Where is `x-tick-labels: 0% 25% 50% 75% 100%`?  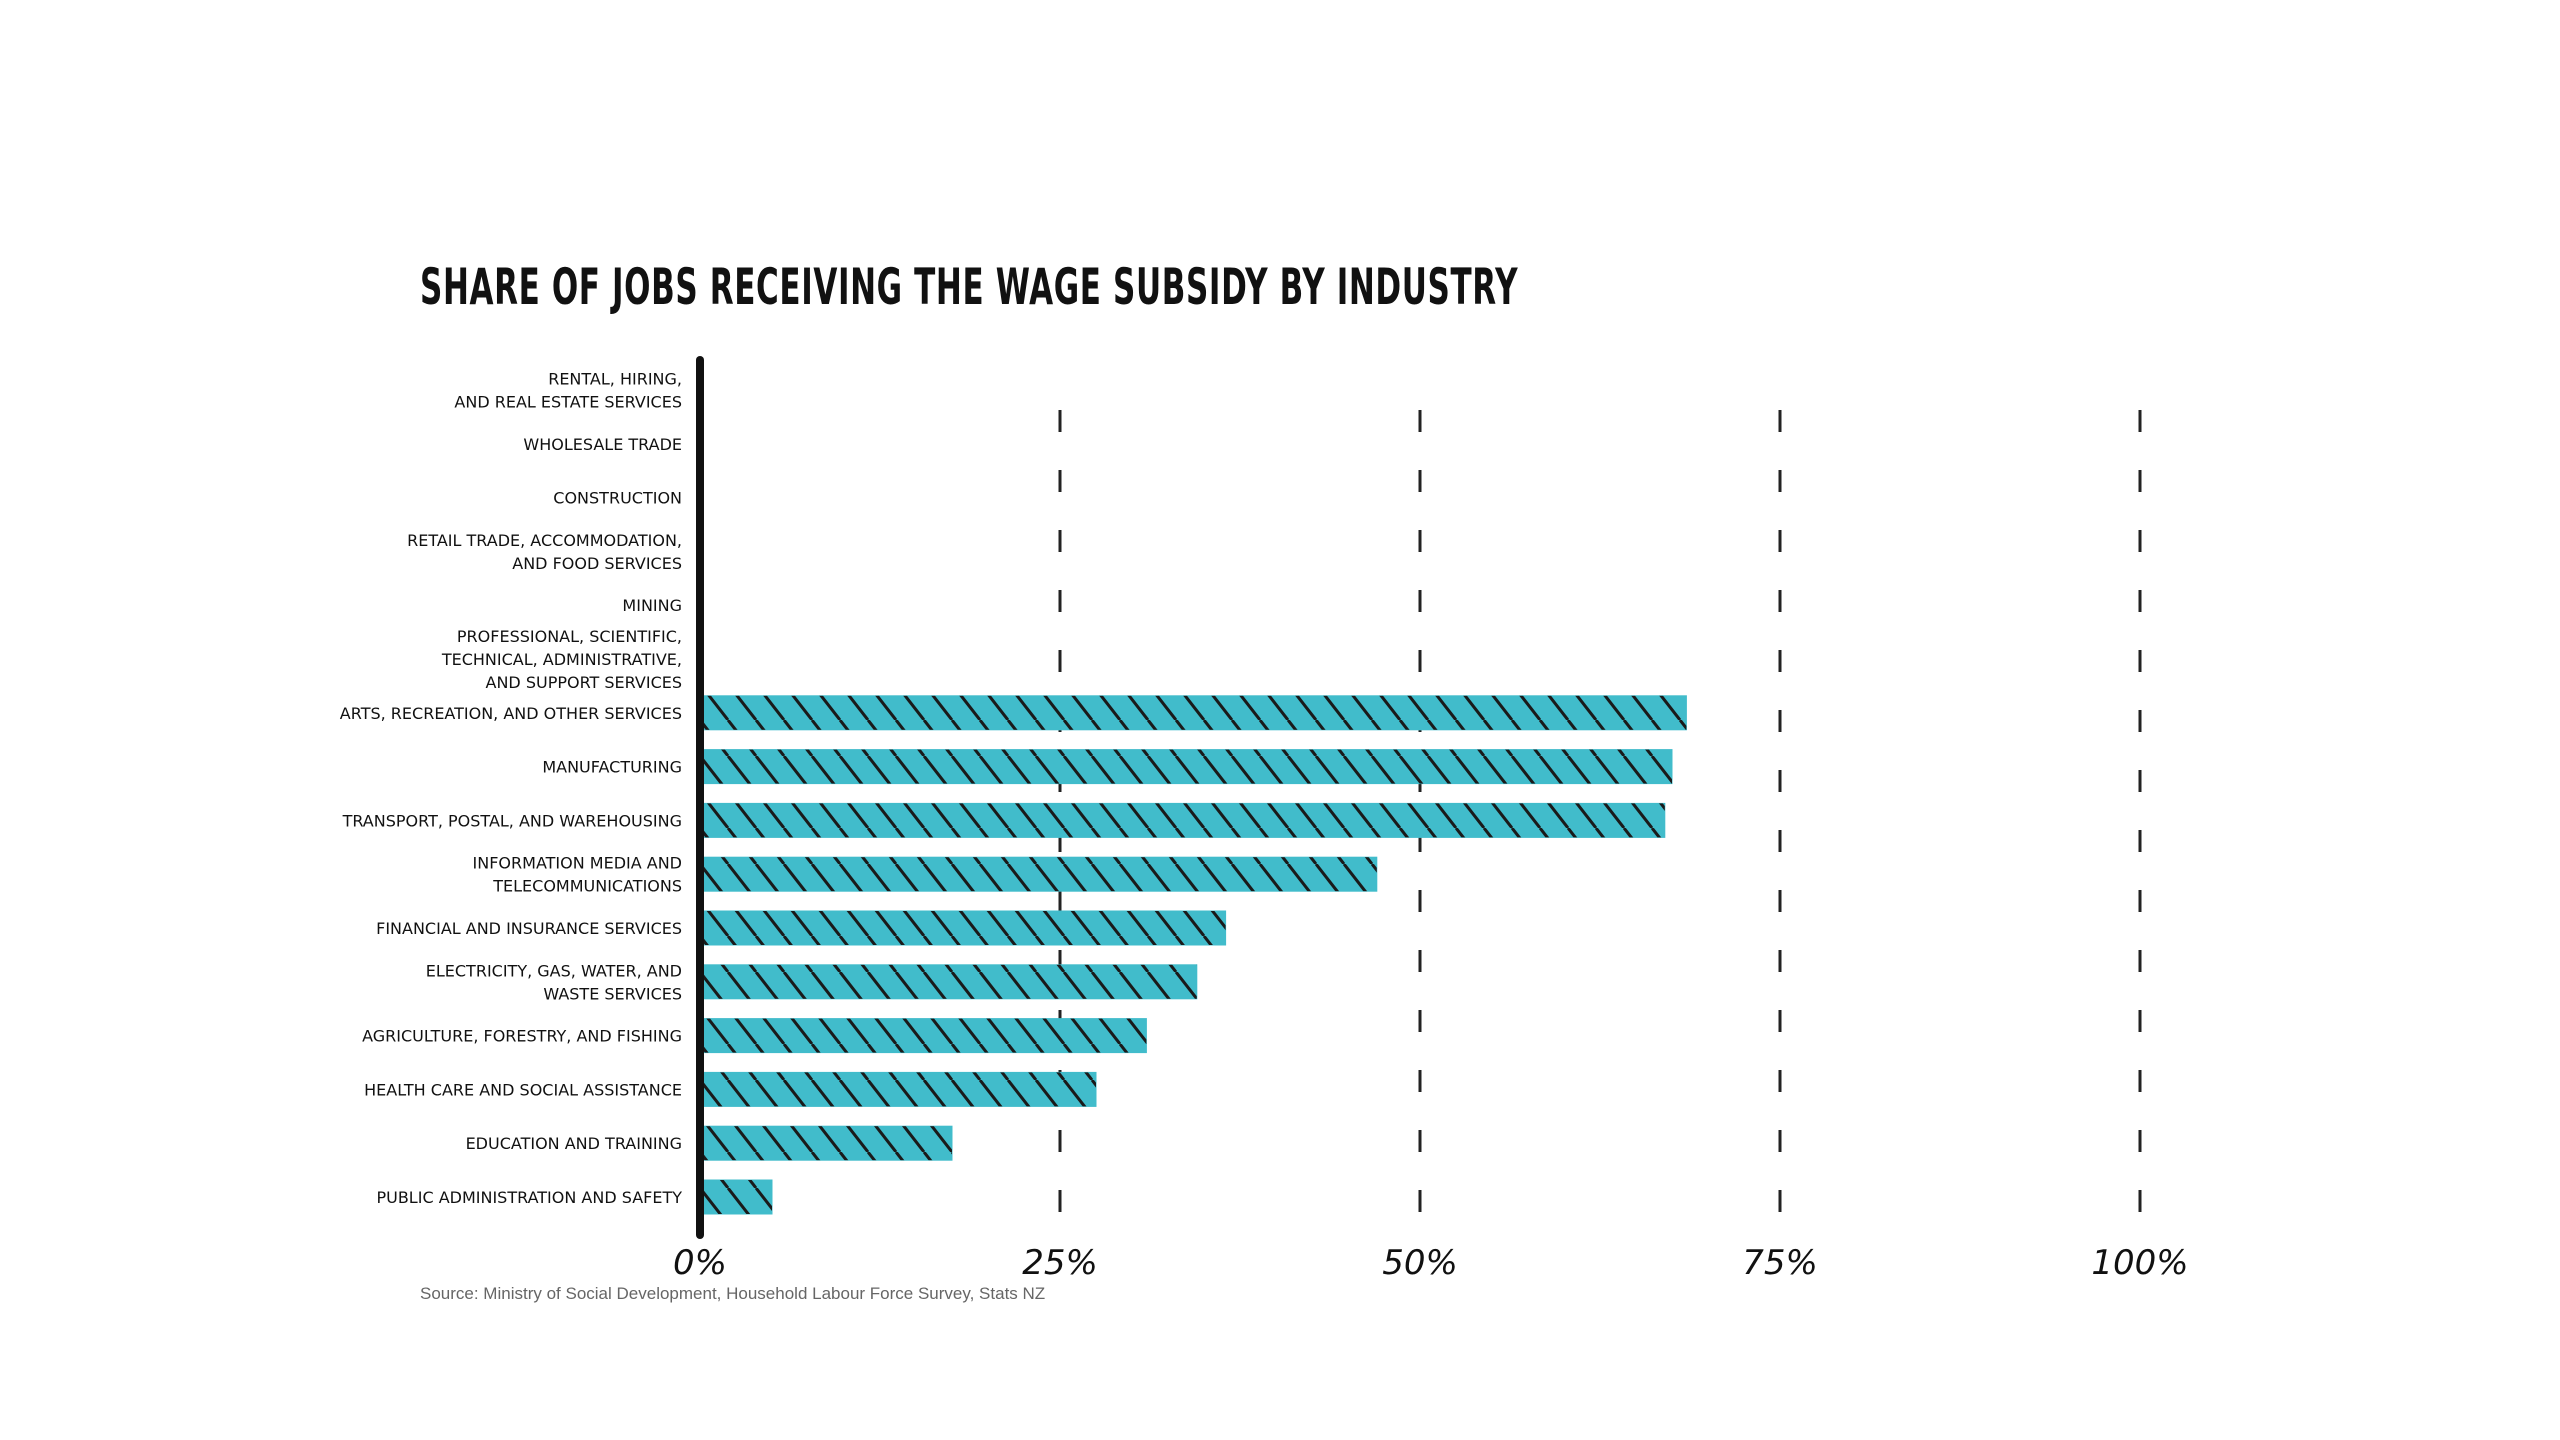
x-tick-labels: 0% 25% 50% 75% 100% is located at coordinates (1431, 1263).